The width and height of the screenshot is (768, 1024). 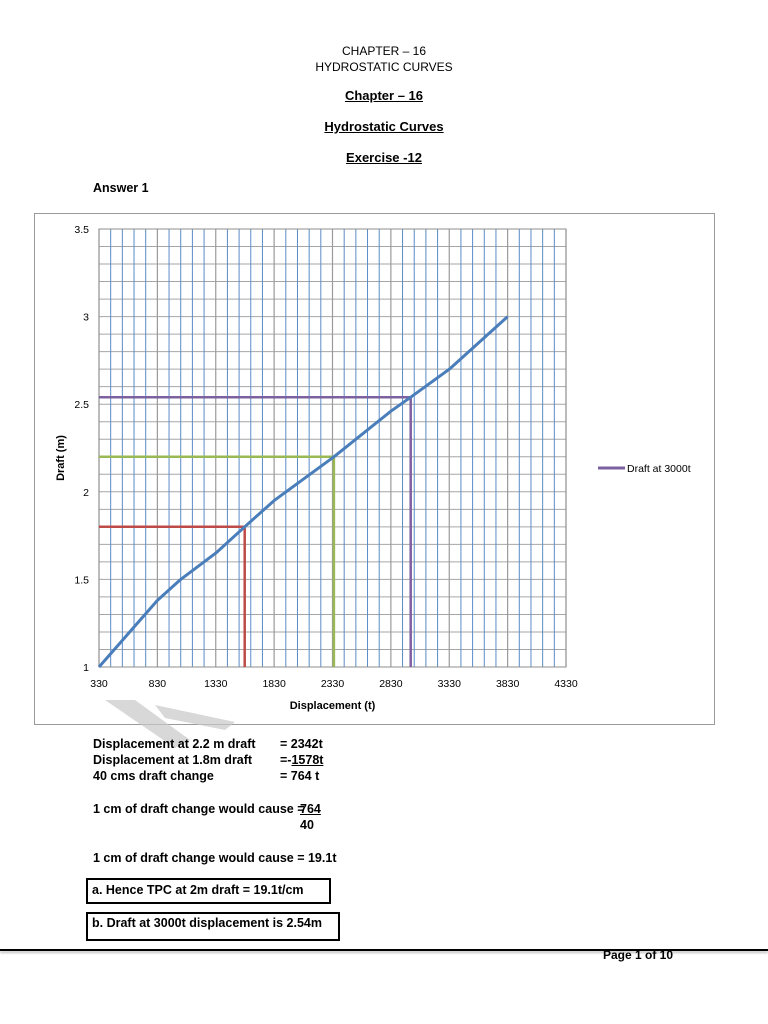 What do you see at coordinates (86, 493) in the screenshot?
I see `y-tick-label: 2` at bounding box center [86, 493].